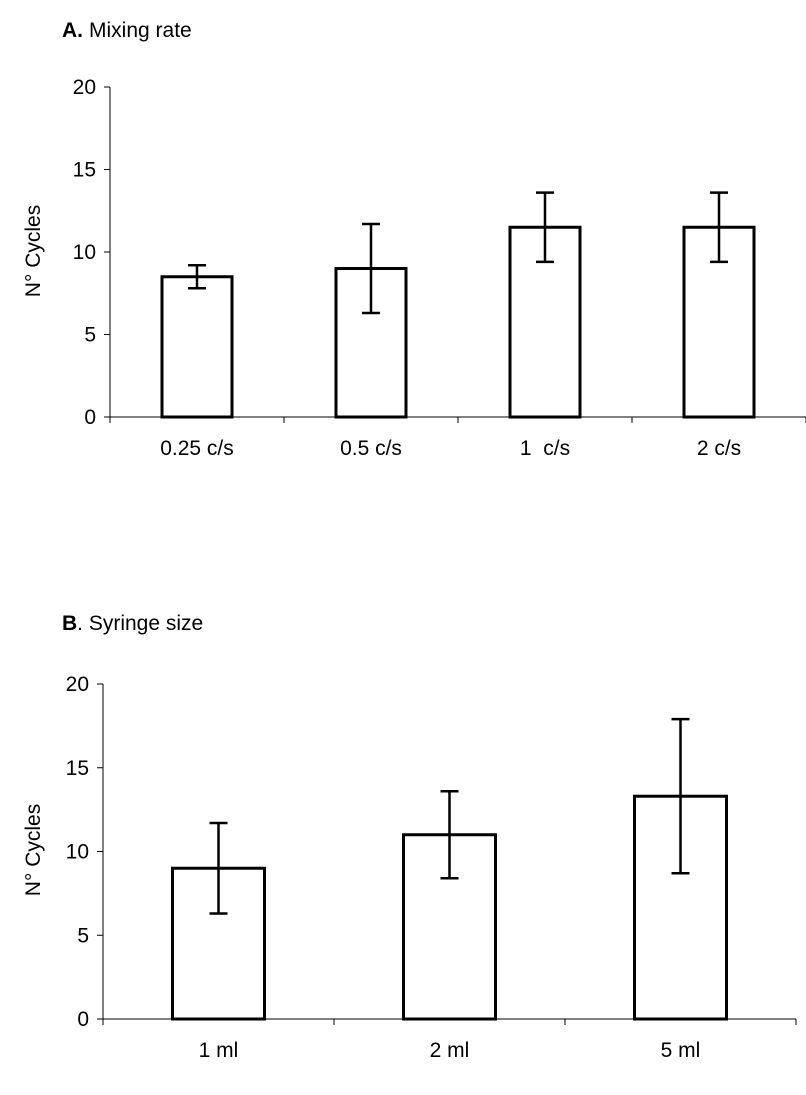 The height and width of the screenshot is (1095, 806). I want to click on panel-b-y-tick-label: 0, so click(83, 1019).